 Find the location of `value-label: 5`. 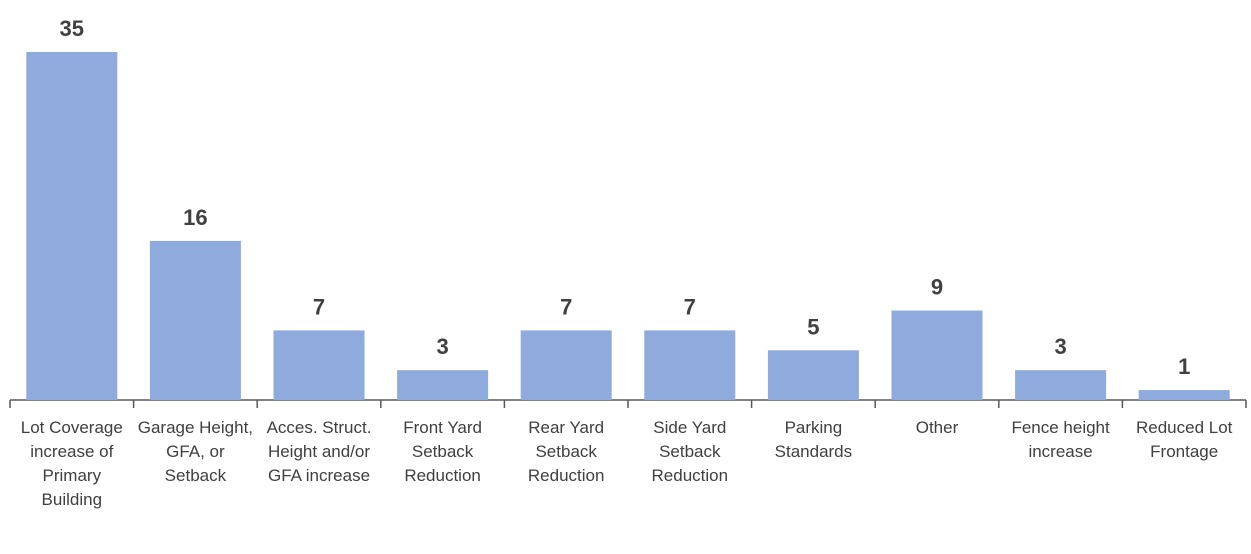

value-label: 5 is located at coordinates (813, 326).